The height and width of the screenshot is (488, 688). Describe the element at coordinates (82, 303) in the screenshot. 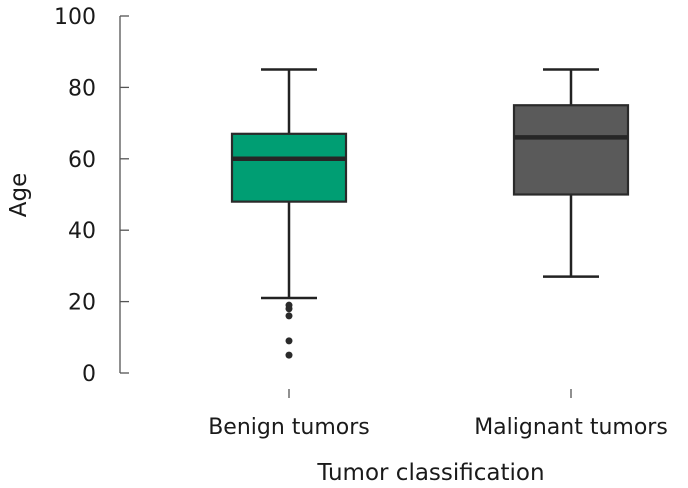

I see `y-tick-label: 20` at that location.